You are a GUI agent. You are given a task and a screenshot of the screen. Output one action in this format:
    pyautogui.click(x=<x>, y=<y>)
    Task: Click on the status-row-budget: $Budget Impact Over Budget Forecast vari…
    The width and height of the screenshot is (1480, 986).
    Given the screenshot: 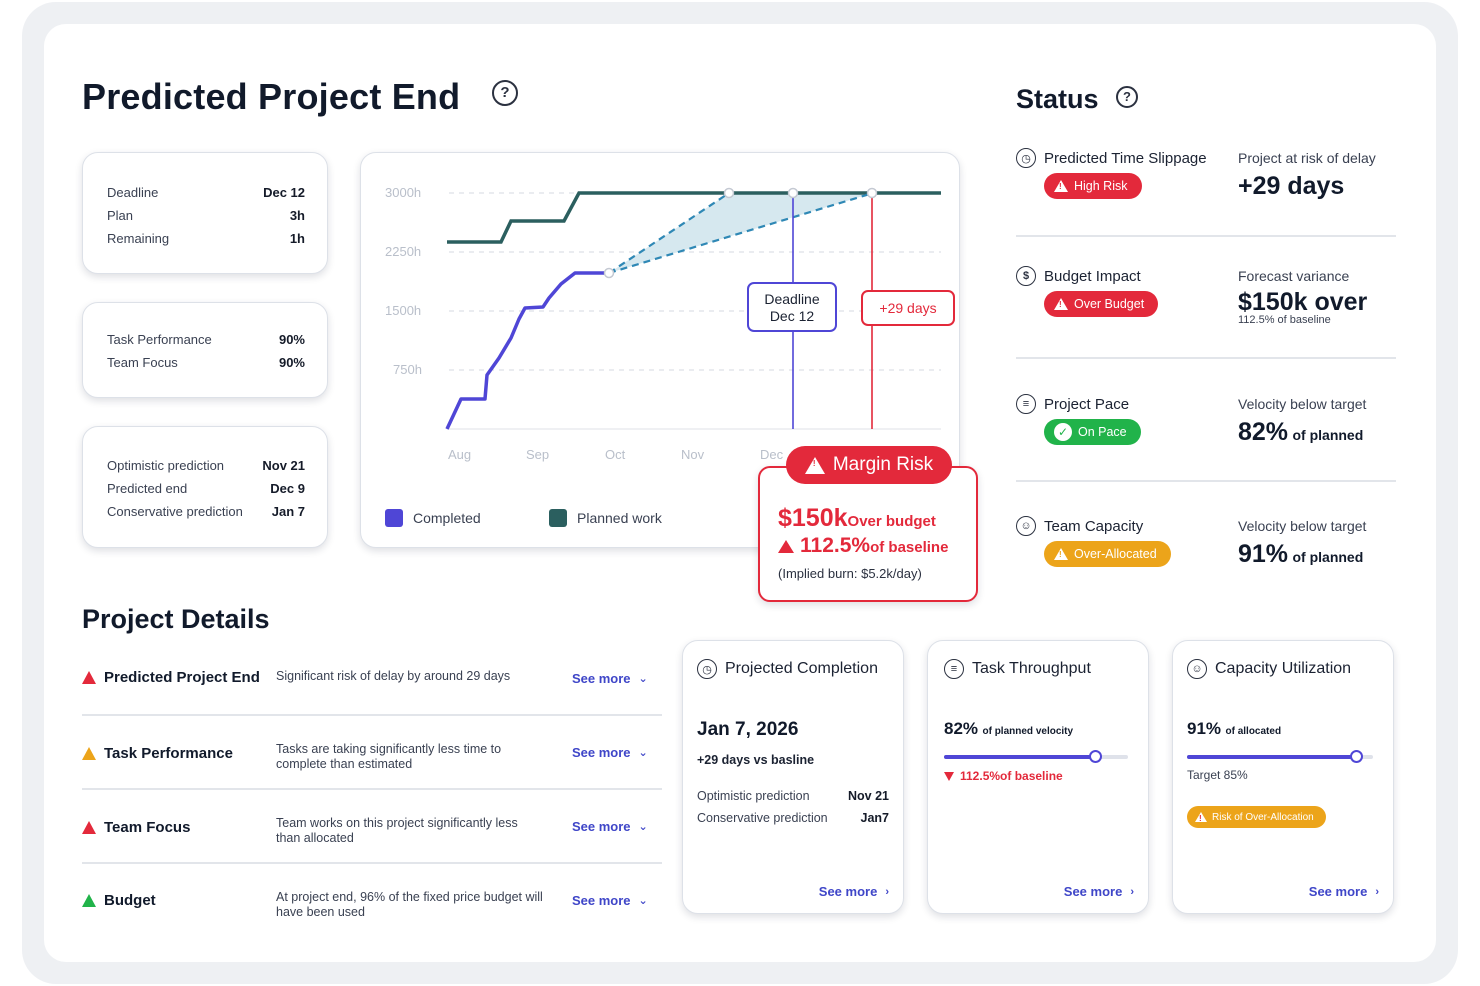 What is the action you would take?
    pyautogui.click(x=1206, y=296)
    